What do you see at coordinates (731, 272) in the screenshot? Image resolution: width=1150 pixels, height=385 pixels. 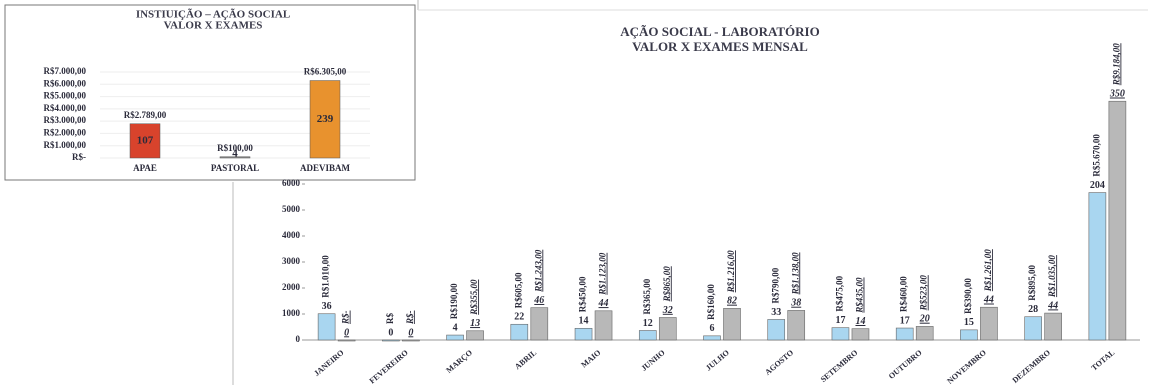 I see `value-label: R$1.216,00` at bounding box center [731, 272].